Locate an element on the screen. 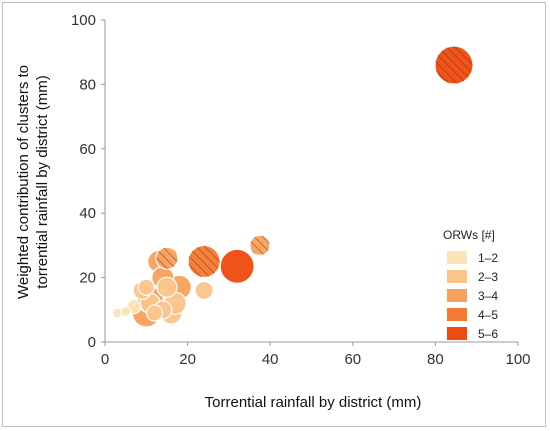  y-axis-title-line1: Weighted contribution of clusters to is located at coordinates (23, 182).